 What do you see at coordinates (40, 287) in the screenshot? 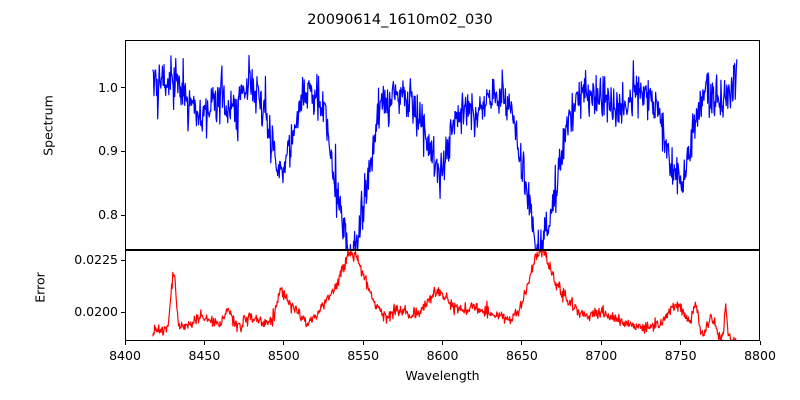
I see `error-y-axis-label: Error` at bounding box center [40, 287].